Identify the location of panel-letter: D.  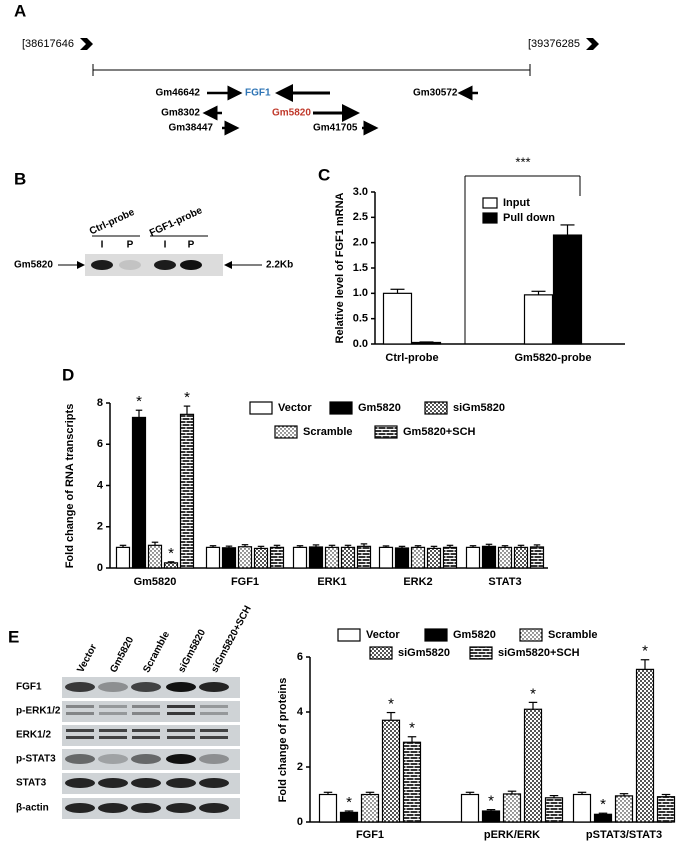
(68, 374).